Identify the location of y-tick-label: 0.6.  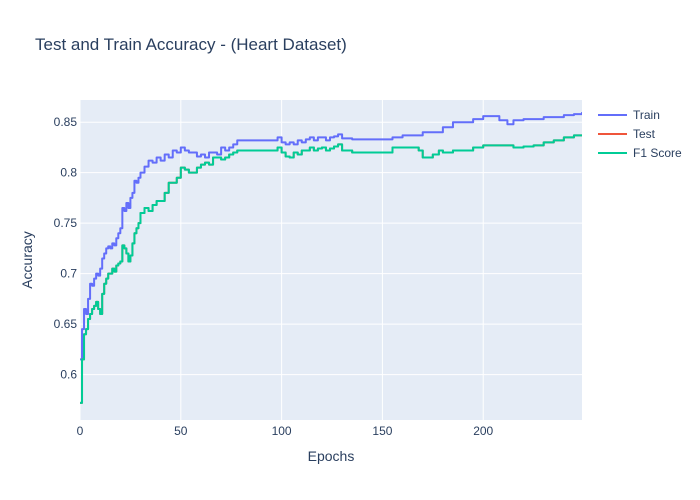
(68, 375).